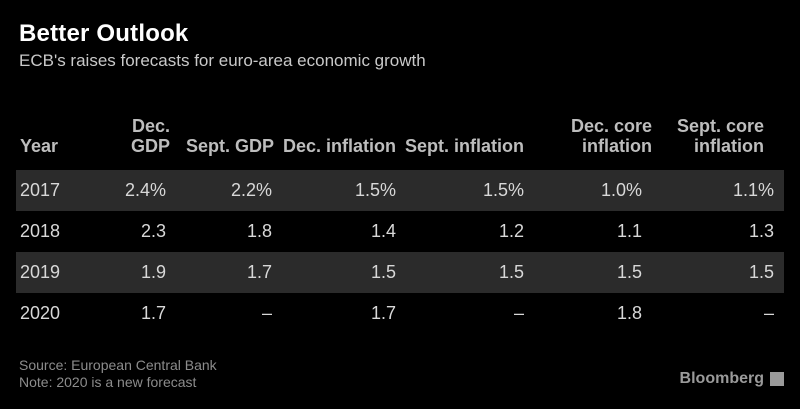 This screenshot has width=800, height=409. What do you see at coordinates (150, 136) in the screenshot?
I see `column-header: Dec. GDP` at bounding box center [150, 136].